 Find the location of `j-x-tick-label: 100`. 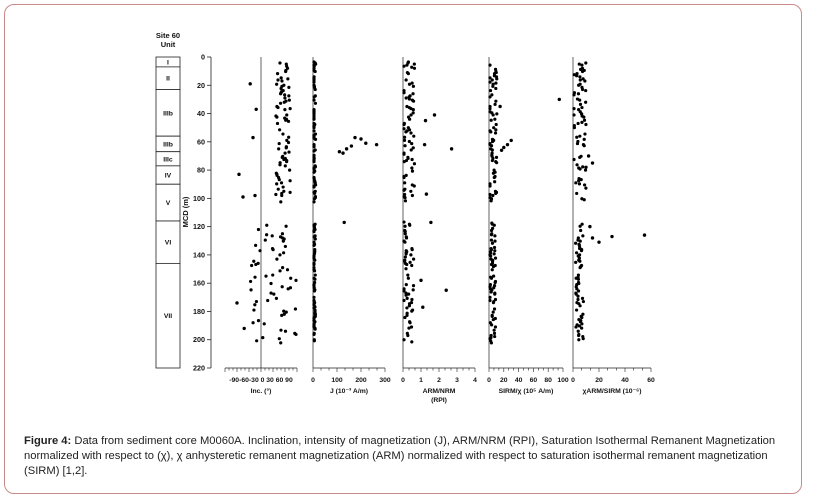

j-x-tick-label: 100 is located at coordinates (337, 380).